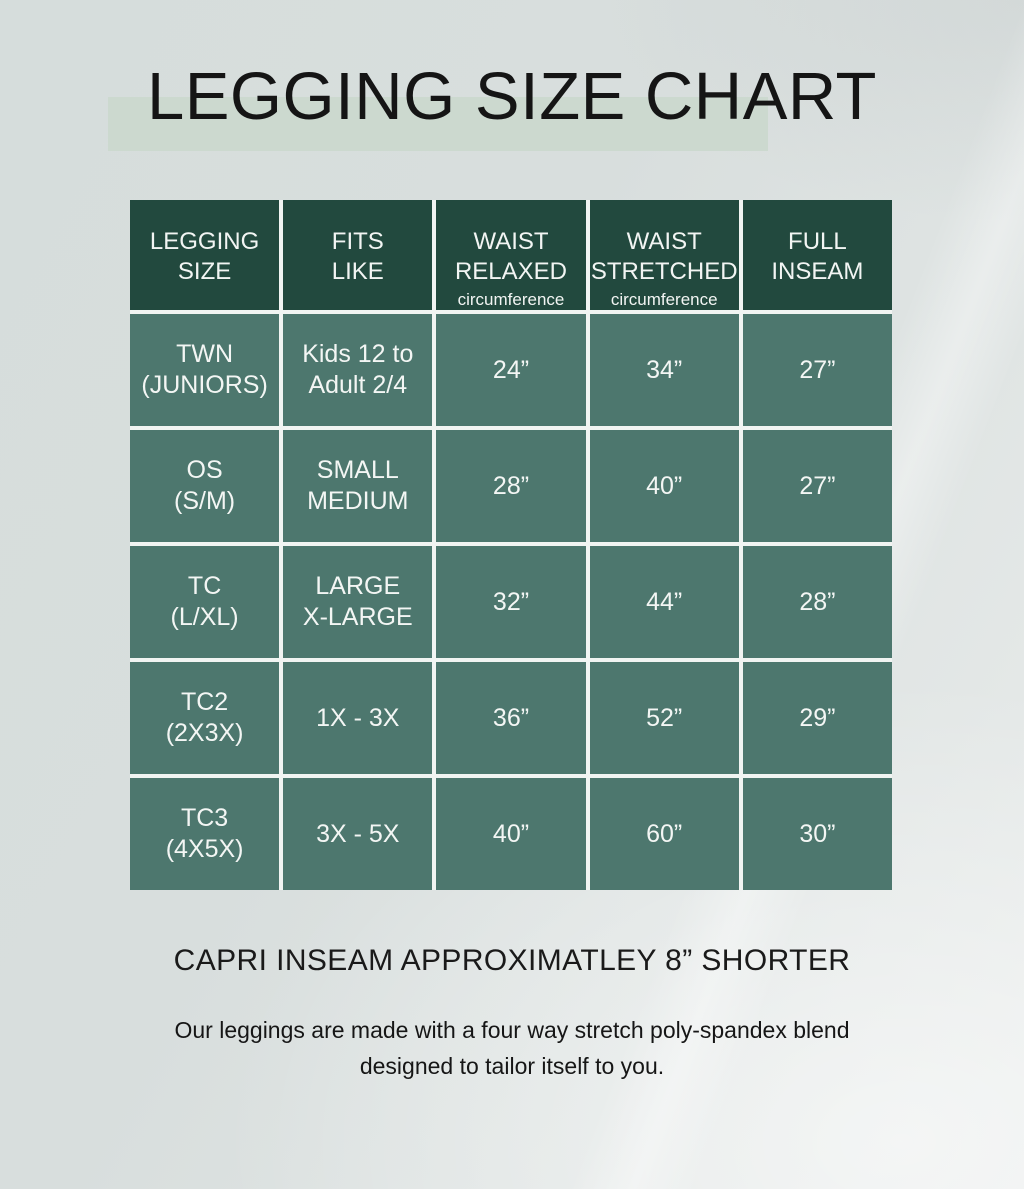 Image resolution: width=1024 pixels, height=1189 pixels. What do you see at coordinates (205, 486) in the screenshot?
I see `table-cell: OS (S/M)` at bounding box center [205, 486].